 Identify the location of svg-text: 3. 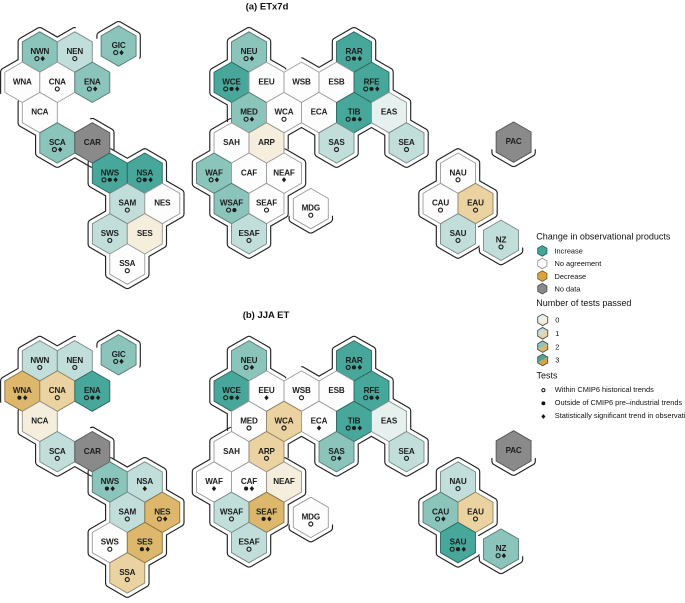
(557, 360).